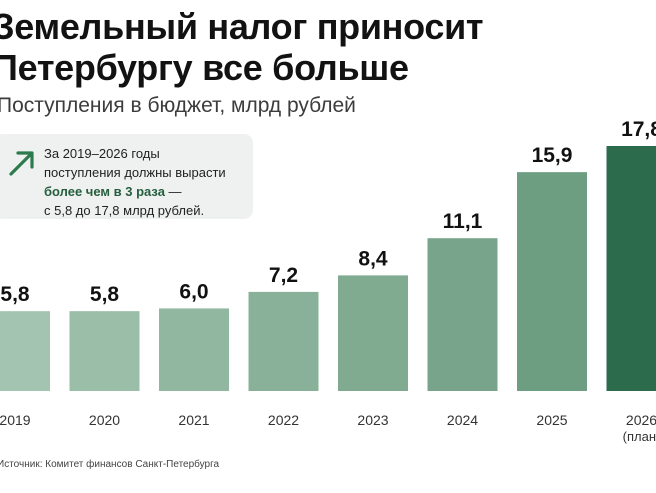  I want to click on category-label-2019: 2019, so click(15, 420).